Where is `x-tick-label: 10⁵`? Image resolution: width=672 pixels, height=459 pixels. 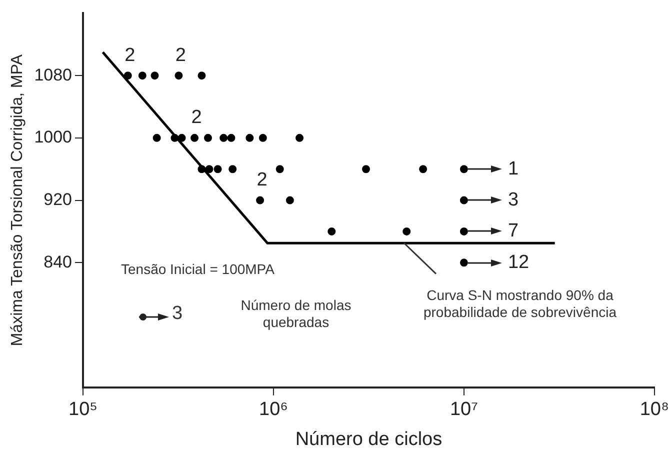 x-tick-label: 10⁵ is located at coordinates (83, 409).